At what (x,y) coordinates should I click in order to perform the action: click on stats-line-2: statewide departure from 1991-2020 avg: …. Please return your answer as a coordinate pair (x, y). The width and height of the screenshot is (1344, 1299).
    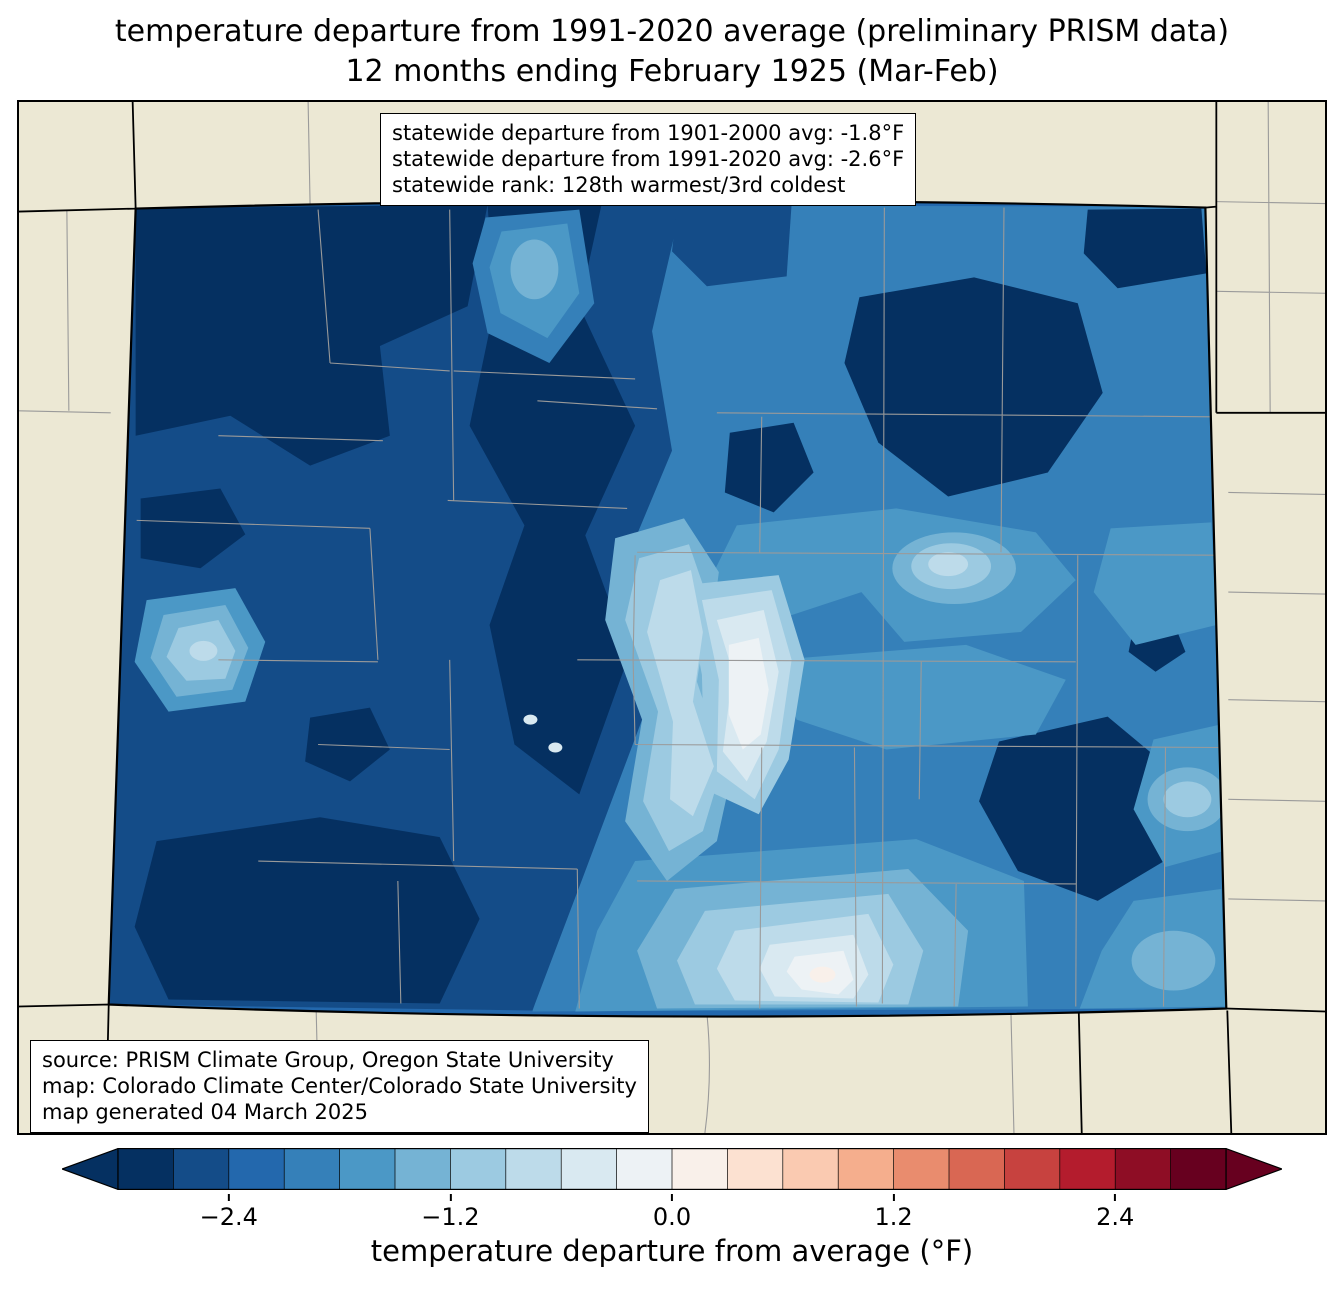
    Looking at the image, I should click on (648, 159).